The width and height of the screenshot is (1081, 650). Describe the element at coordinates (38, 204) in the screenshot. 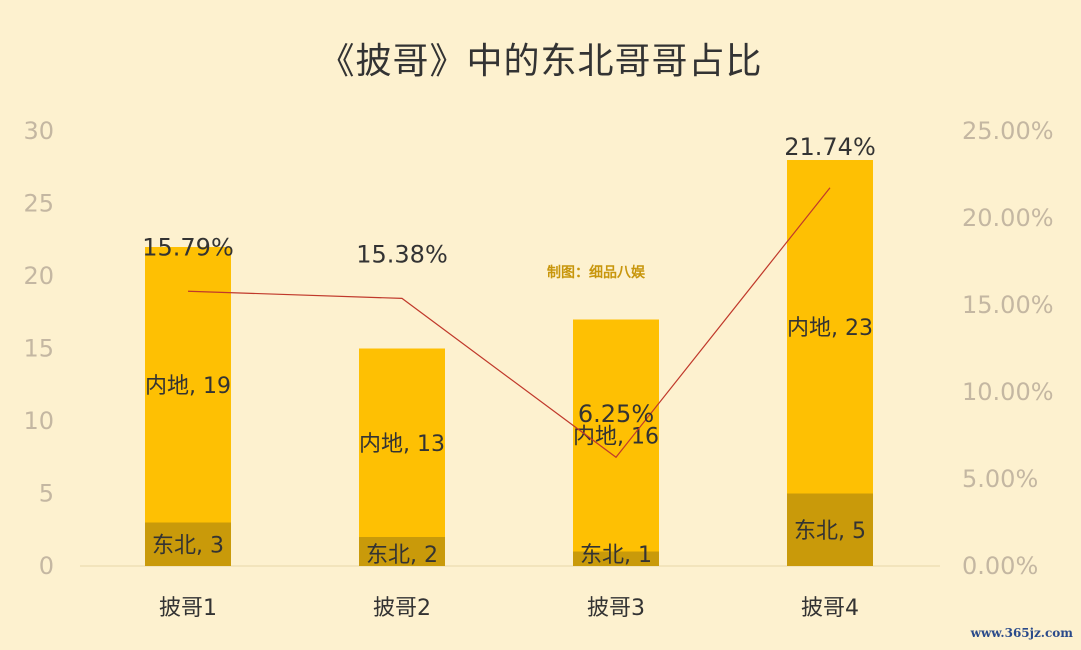

I see `left-axis-tick-5: 25` at that location.